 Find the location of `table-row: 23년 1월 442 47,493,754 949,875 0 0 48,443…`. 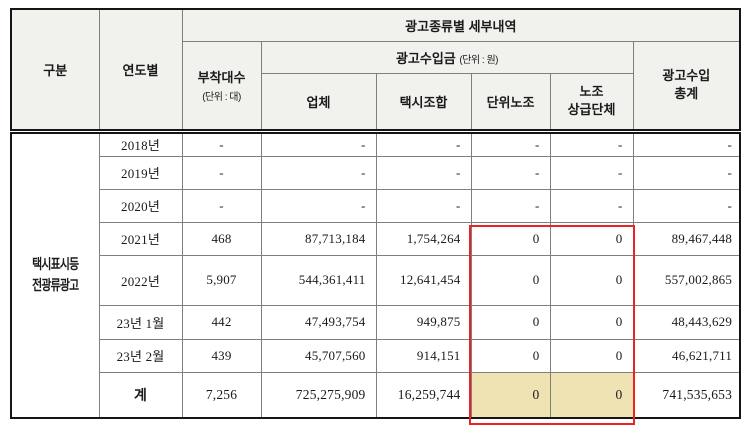

table-row: 23년 1월 442 47,493,754 949,875 0 0 48,443… is located at coordinates (376, 322).